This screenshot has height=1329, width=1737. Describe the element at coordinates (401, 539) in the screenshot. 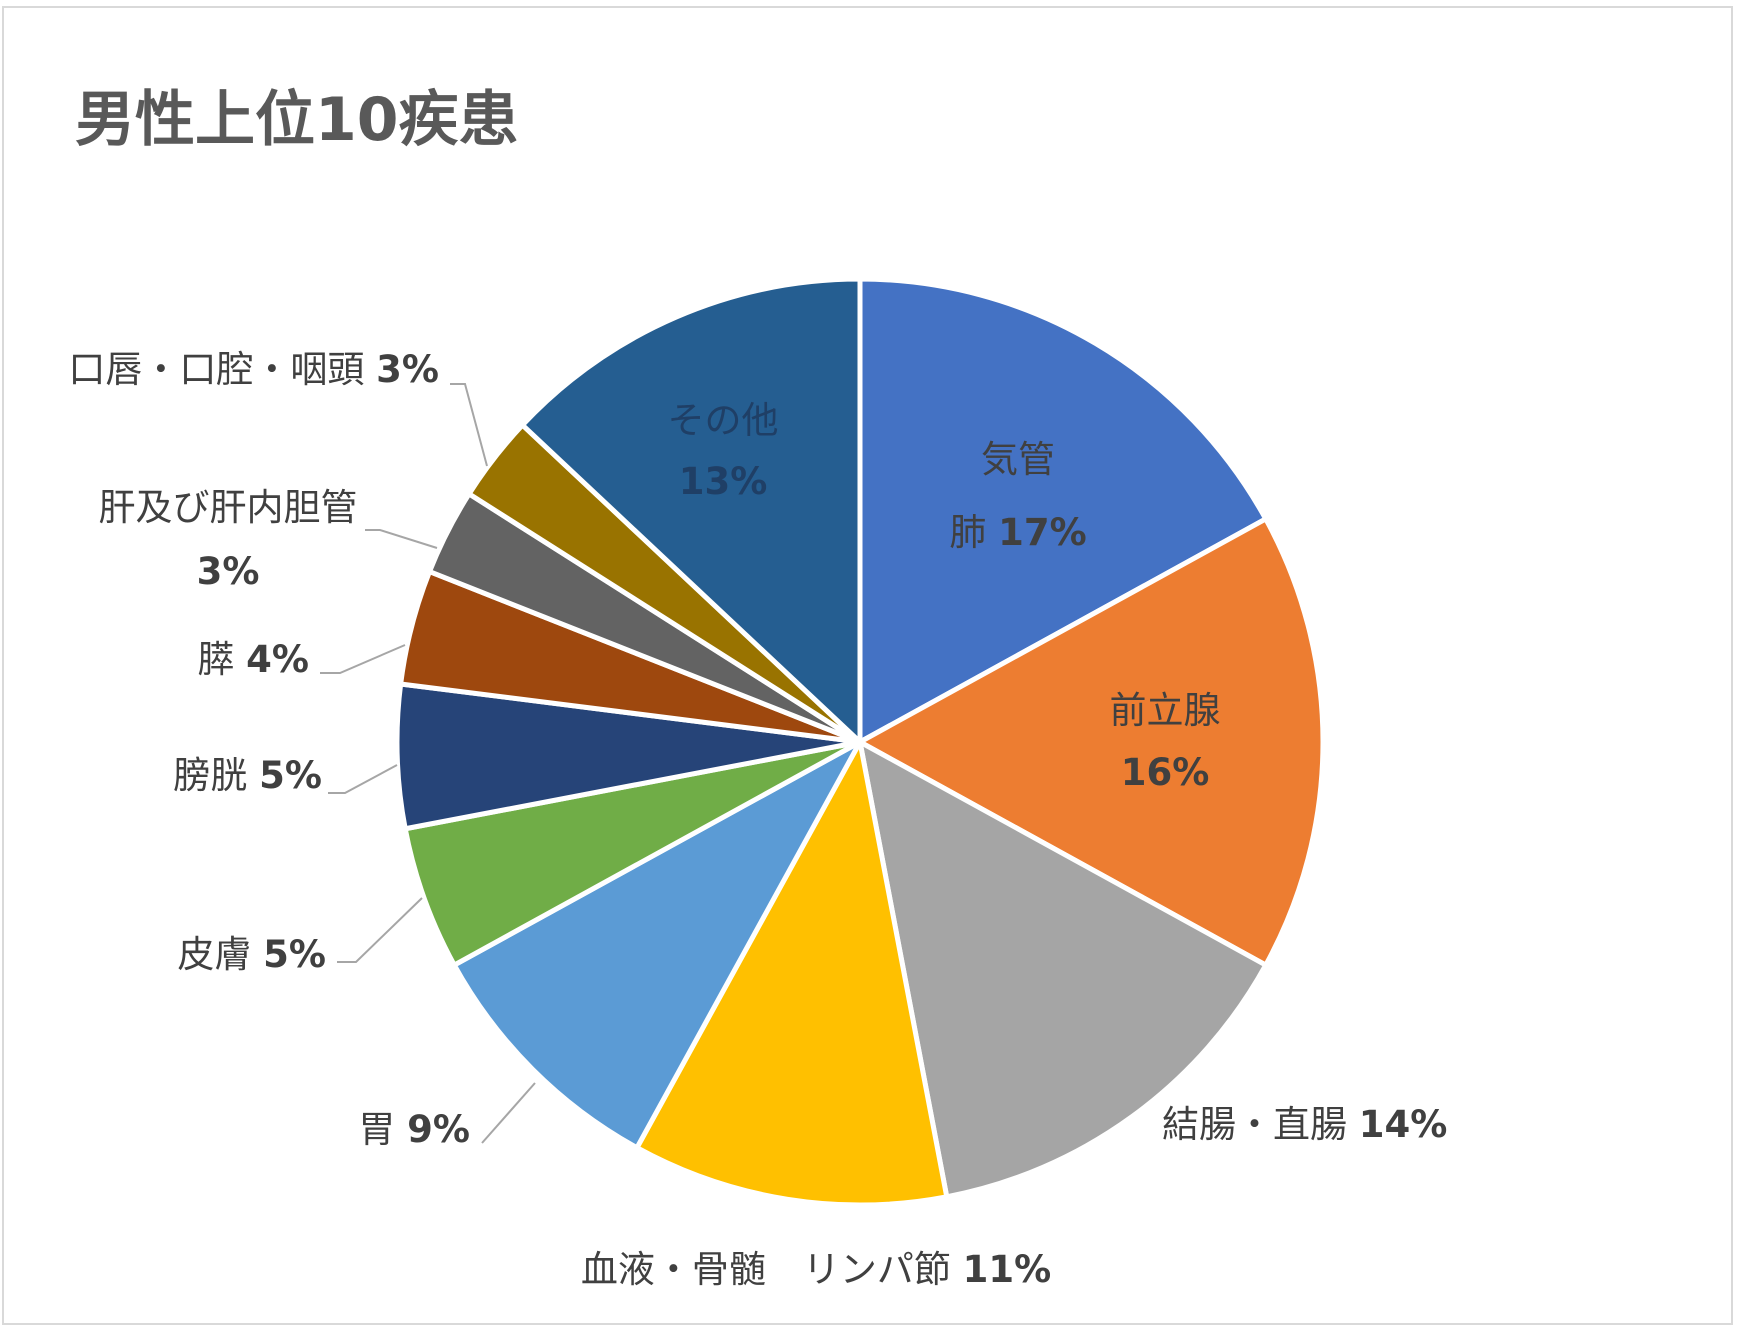

I see `leader-line-肝及び肝内胆管` at that location.